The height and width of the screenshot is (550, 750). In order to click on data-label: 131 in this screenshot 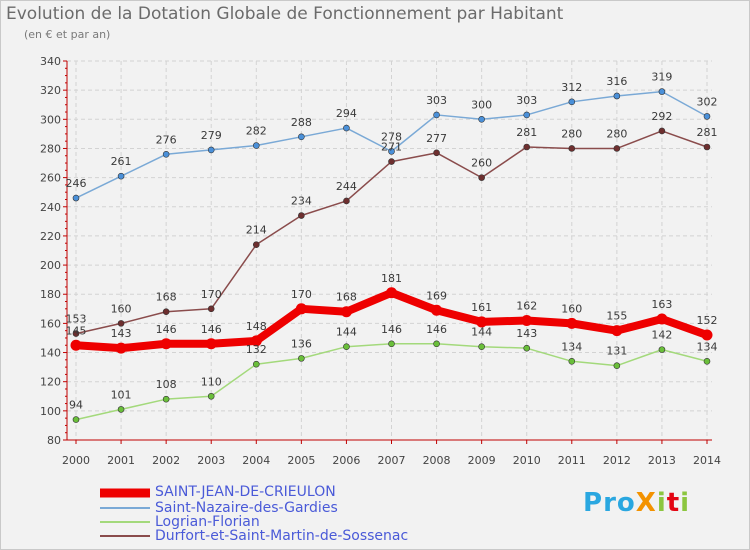, I will do `click(616, 351)`.